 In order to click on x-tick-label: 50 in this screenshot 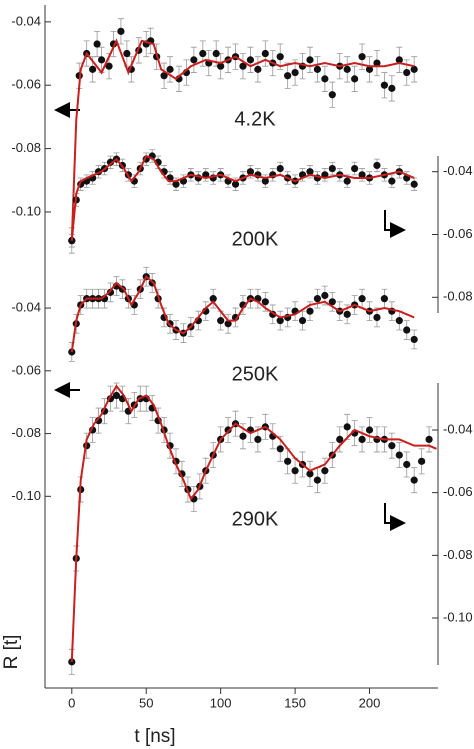, I will do `click(146, 702)`.